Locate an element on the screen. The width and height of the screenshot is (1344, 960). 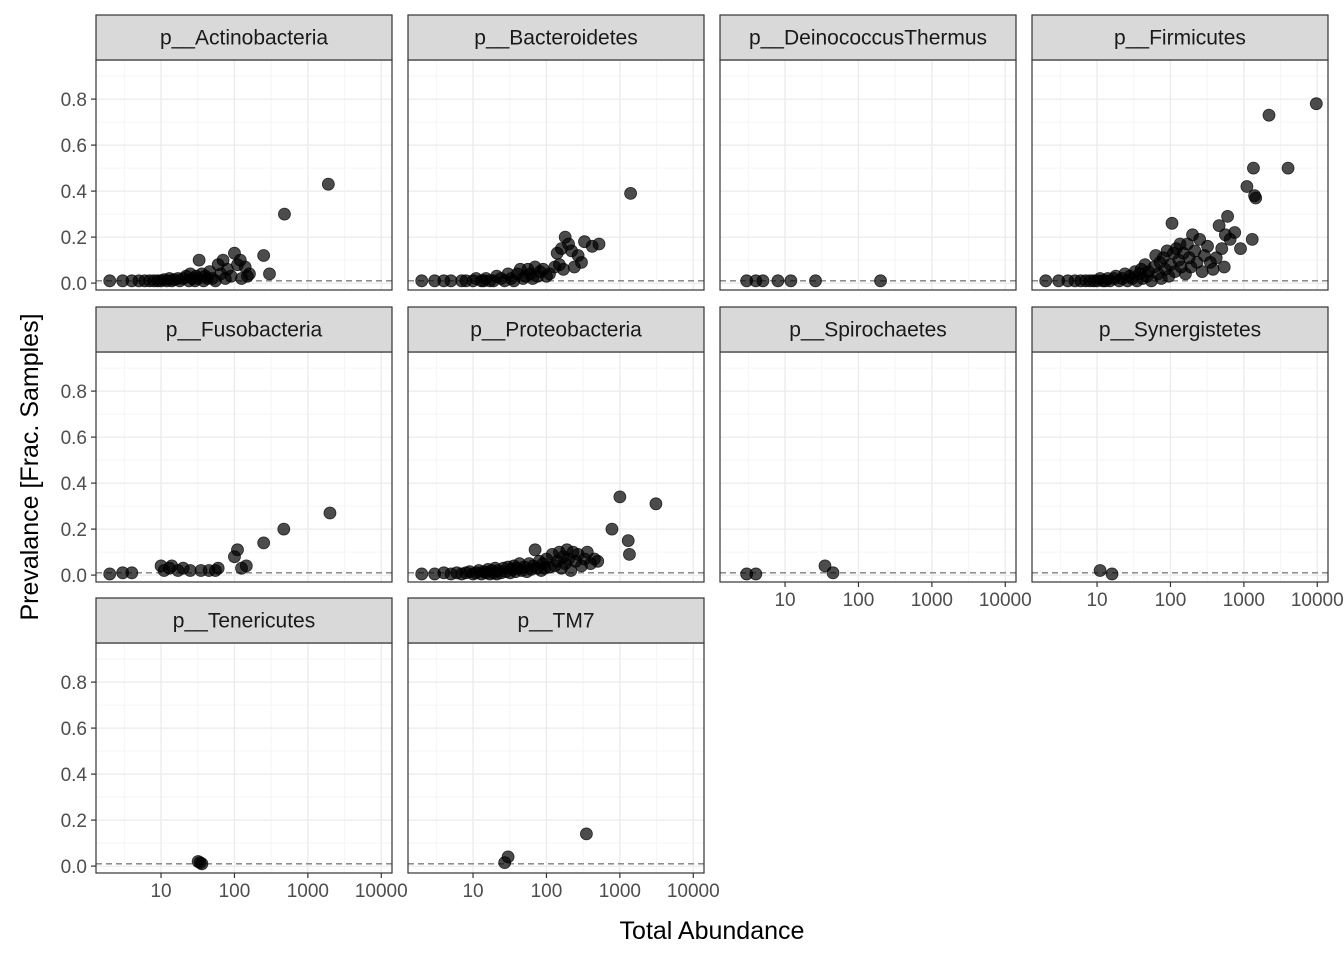
facet-panel: p__Firmicutes is located at coordinates (1180, 152).